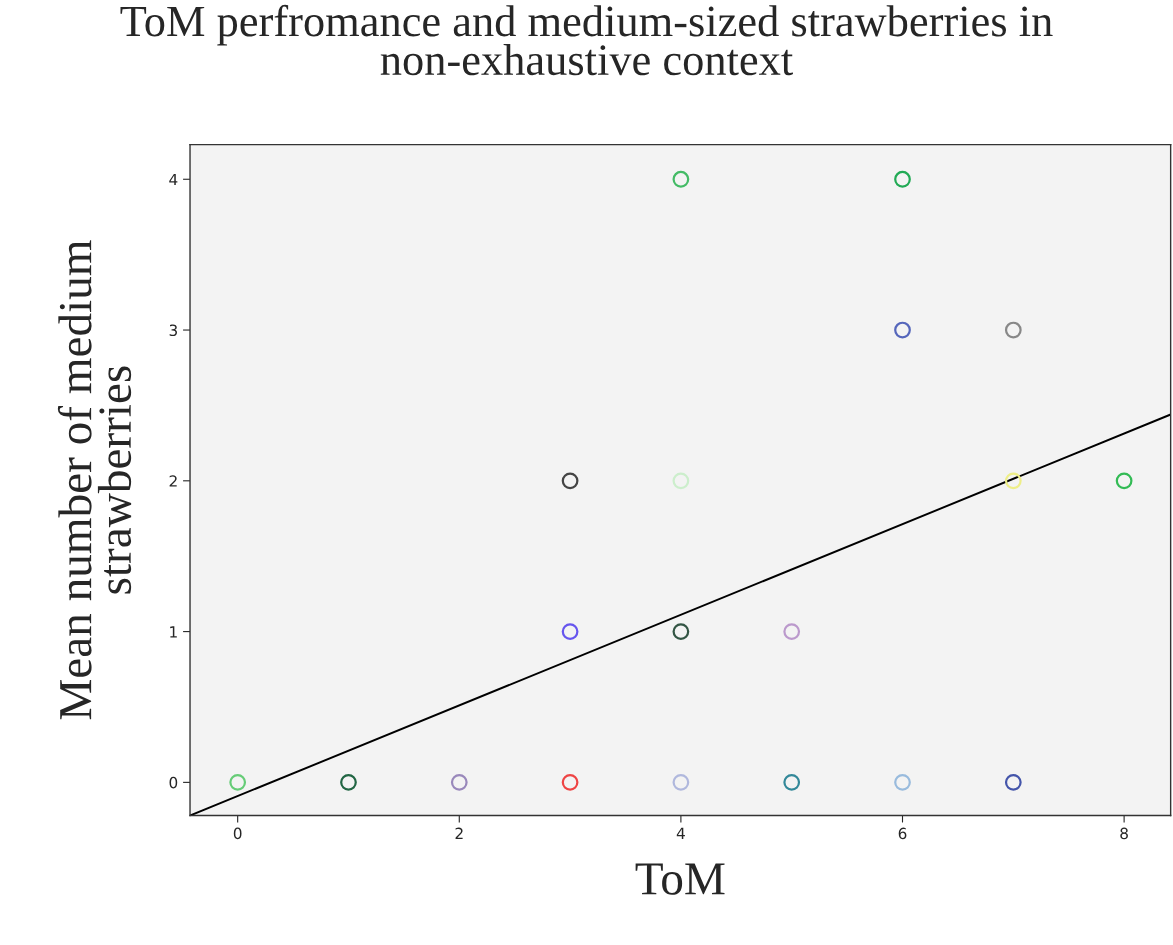 This screenshot has width=1173, height=945. Describe the element at coordinates (173, 330) in the screenshot. I see `y-tick-label: 3` at that location.